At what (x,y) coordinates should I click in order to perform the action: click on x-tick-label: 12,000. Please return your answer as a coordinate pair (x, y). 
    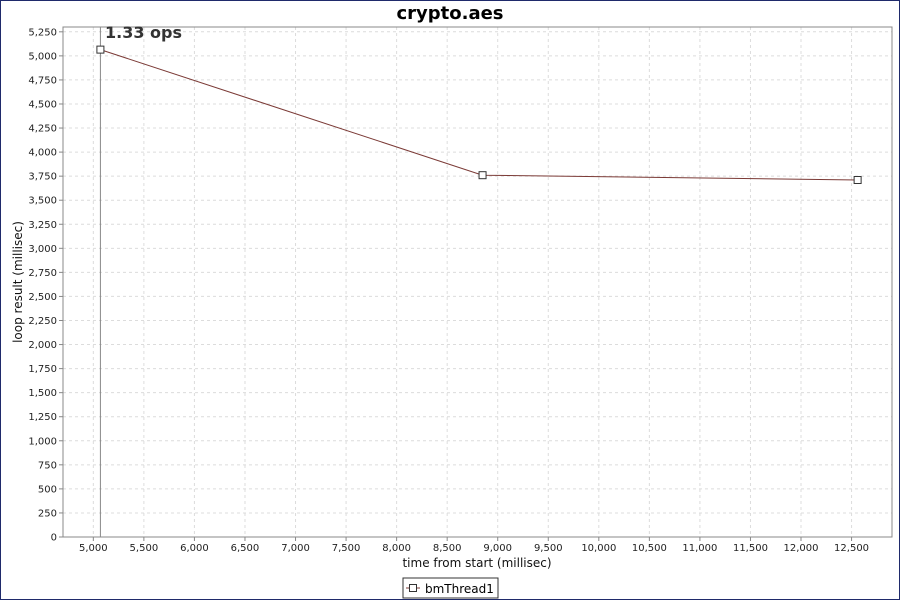
    Looking at the image, I should click on (801, 548).